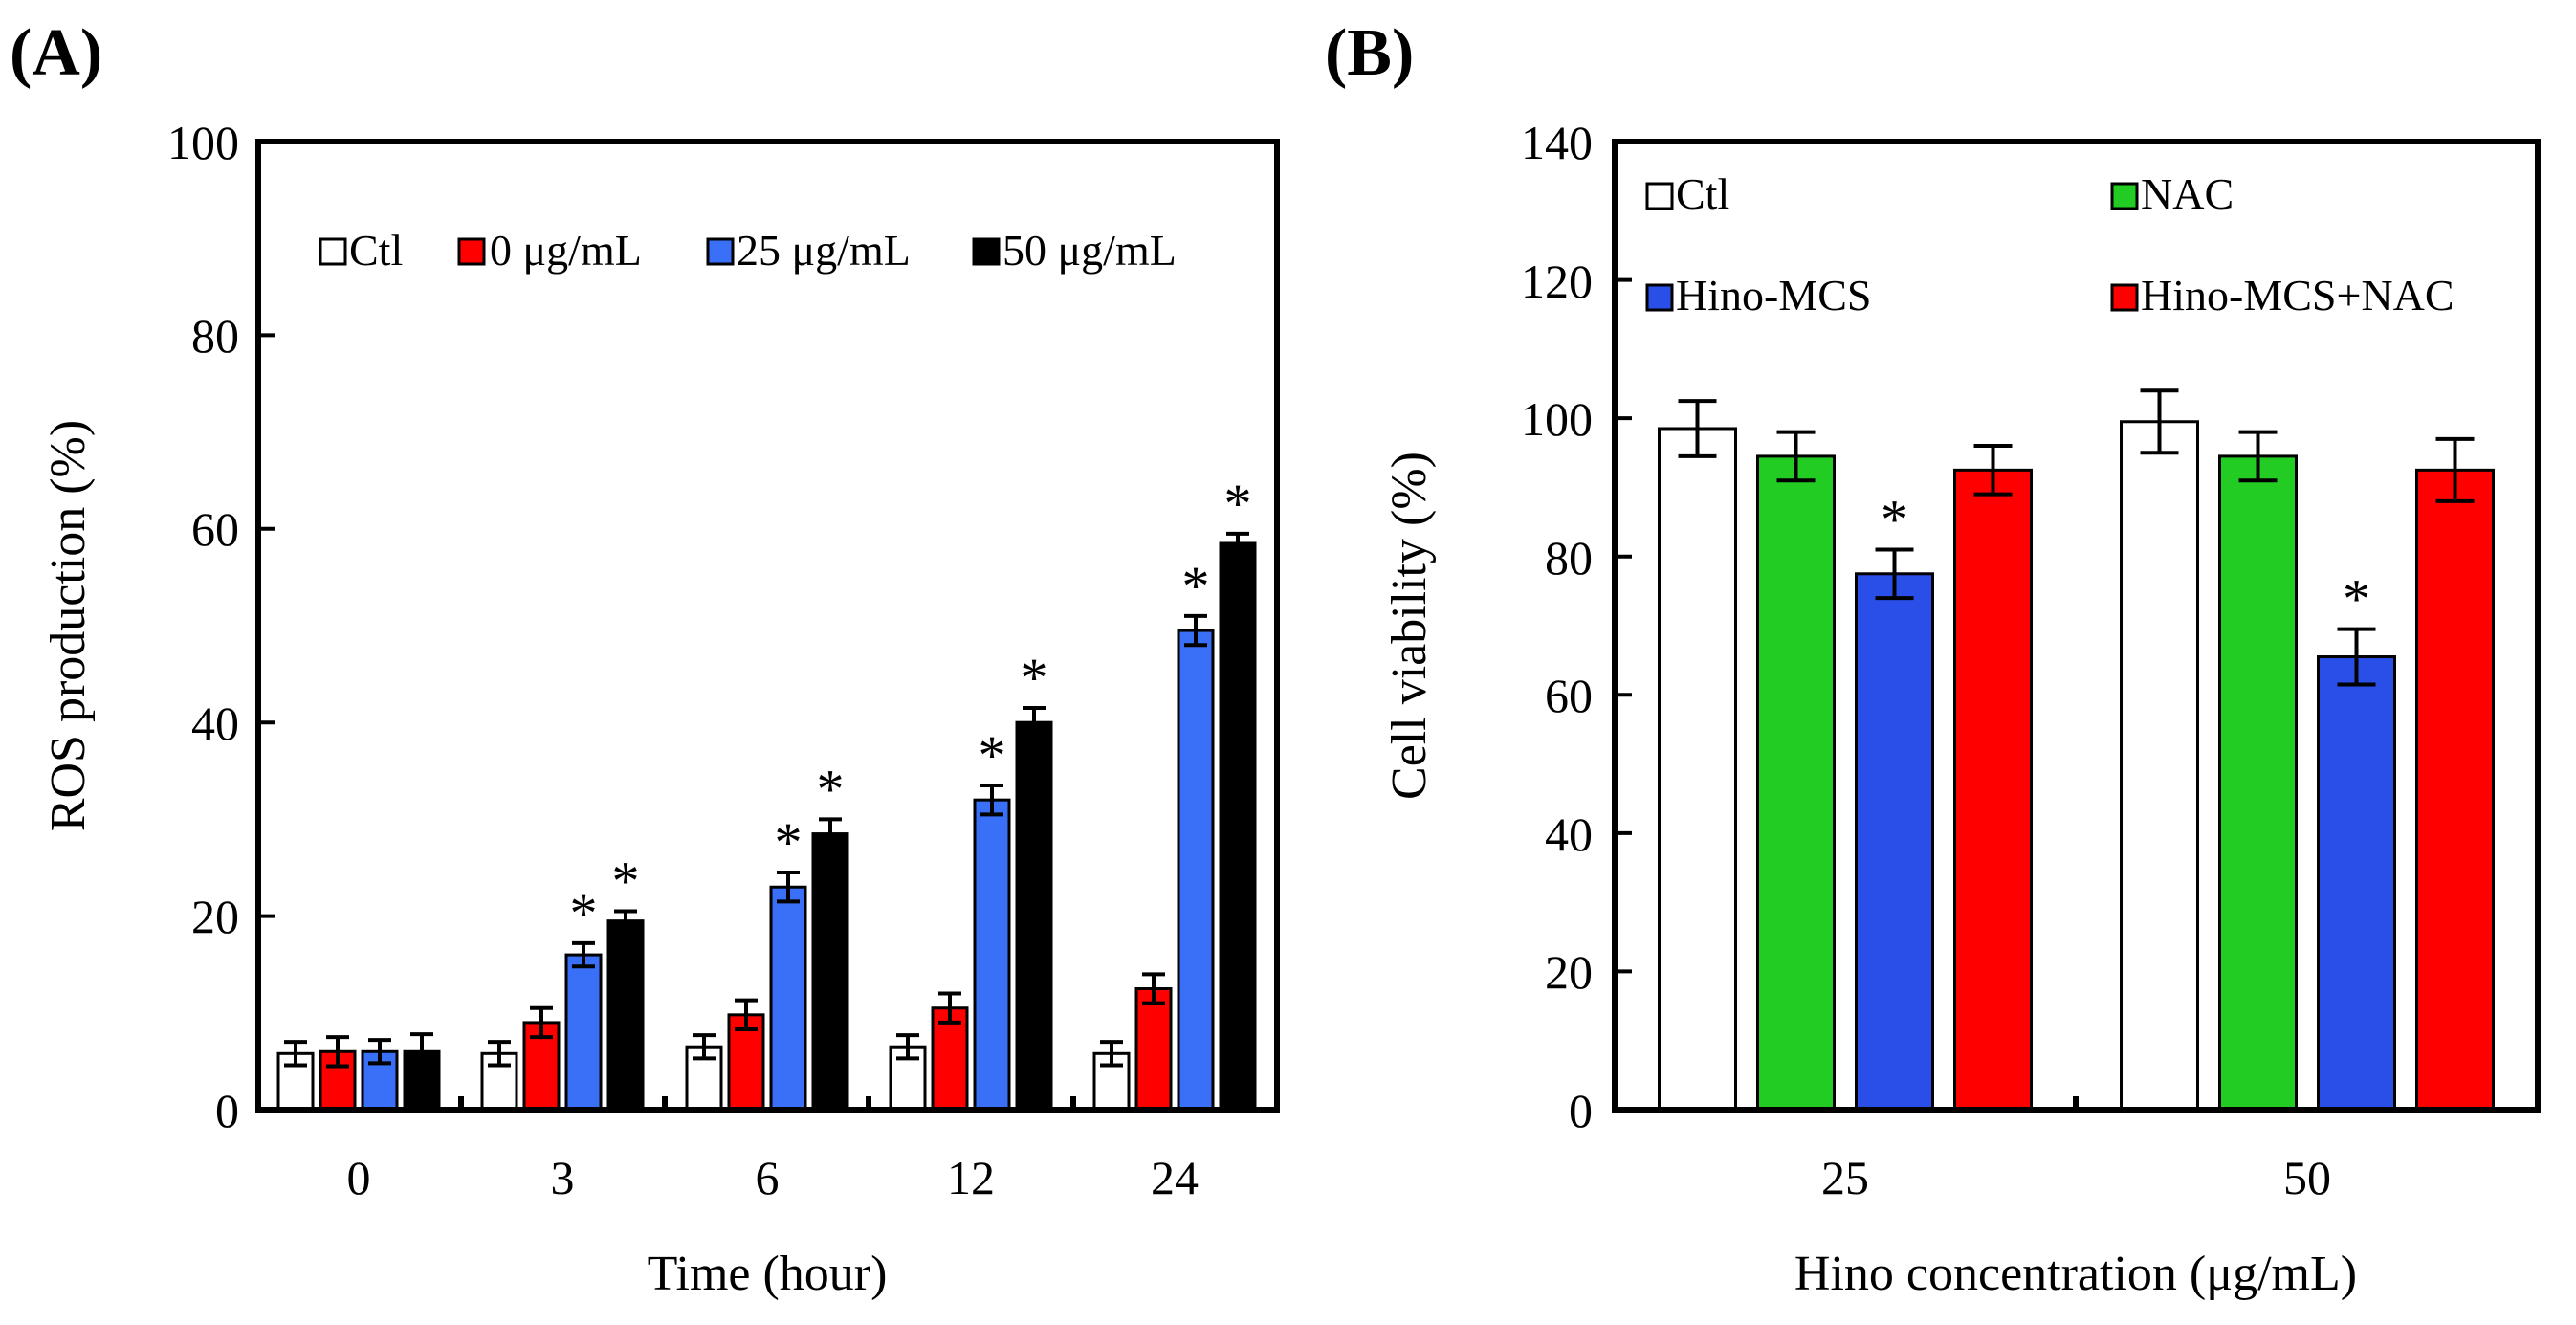 This screenshot has width=2576, height=1325. What do you see at coordinates (1659, 297) in the screenshot?
I see `panel-b-legend-swatch-hino-mcs` at bounding box center [1659, 297].